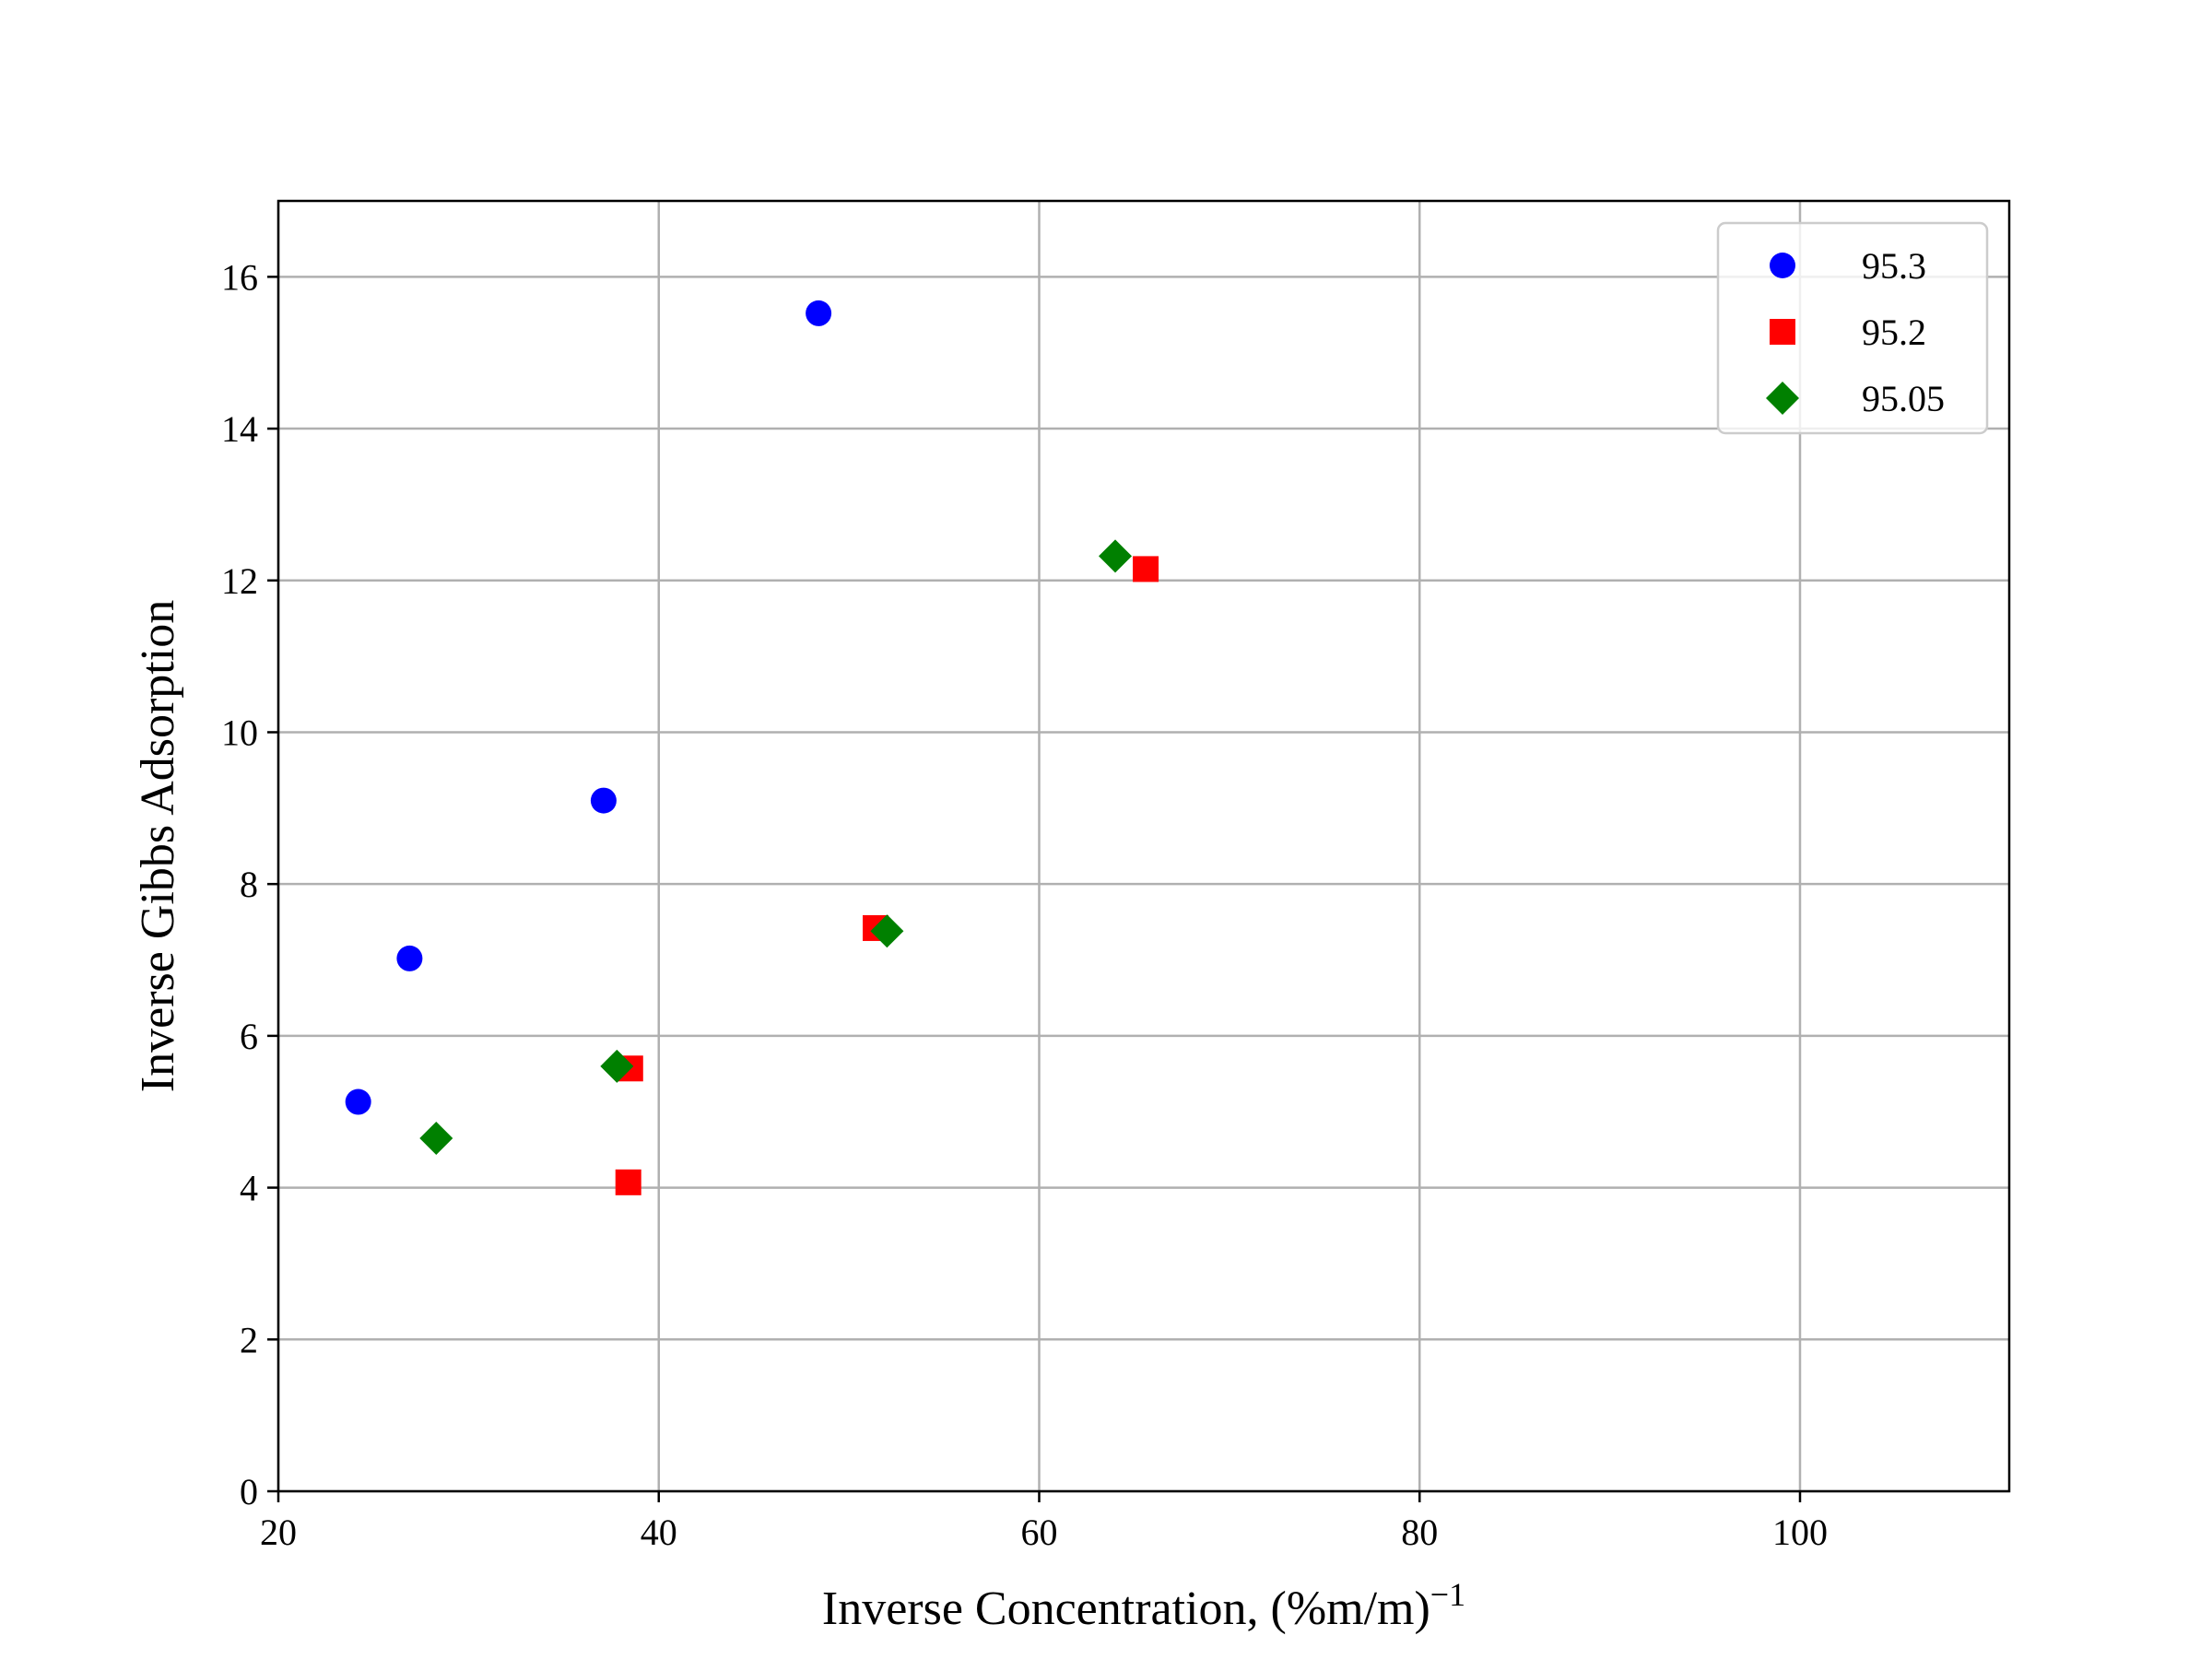  I want to click on legend-label: 95.2, so click(1894, 332).